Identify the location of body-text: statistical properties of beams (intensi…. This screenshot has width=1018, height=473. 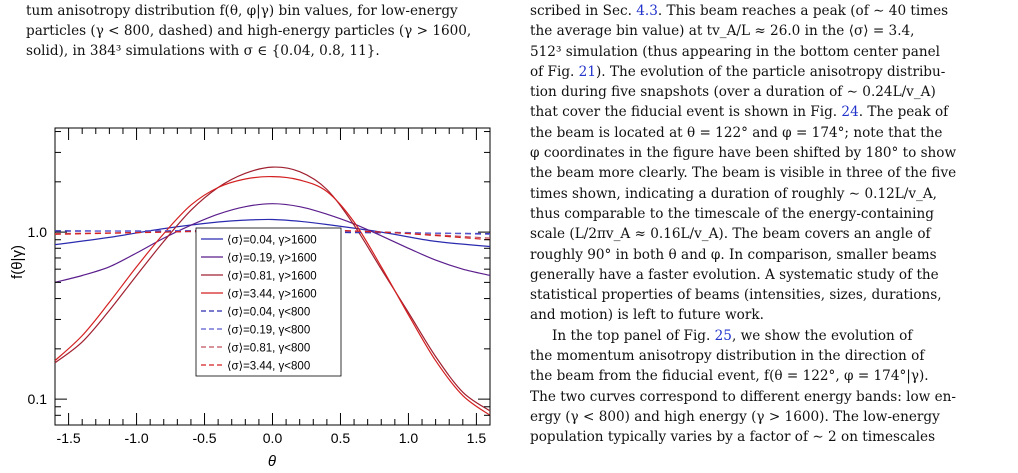
(736, 295).